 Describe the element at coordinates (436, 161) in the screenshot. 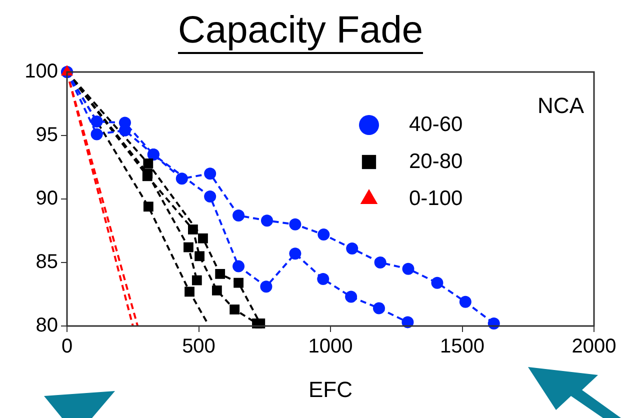

I see `legend-label: 20-80` at that location.